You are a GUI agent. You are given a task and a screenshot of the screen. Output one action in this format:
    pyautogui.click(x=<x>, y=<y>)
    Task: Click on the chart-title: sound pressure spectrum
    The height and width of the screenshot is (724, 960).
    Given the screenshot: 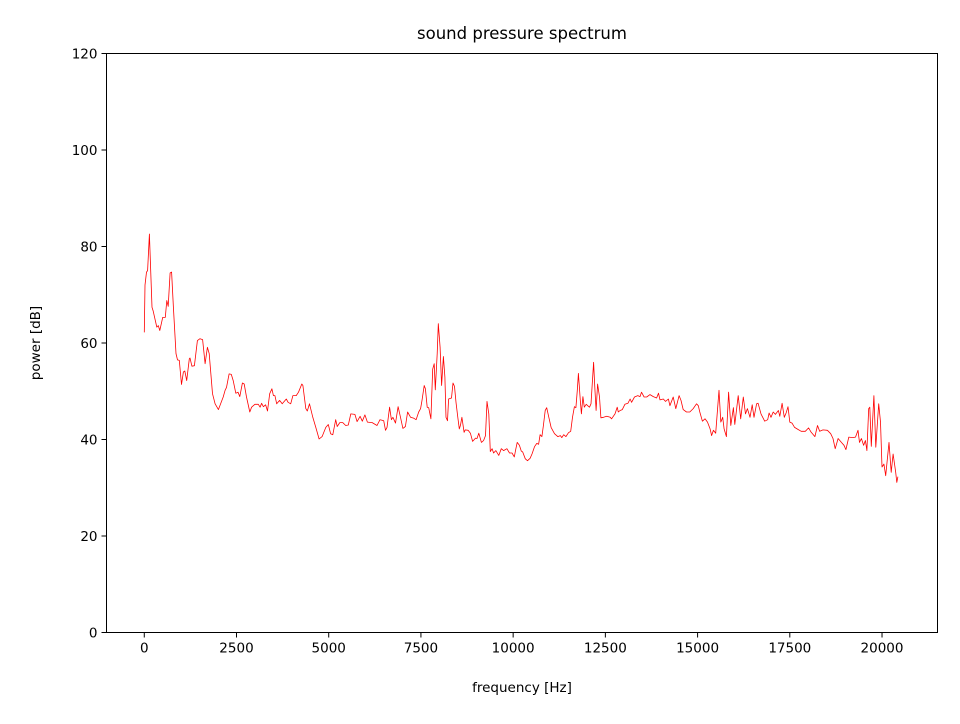 What is the action you would take?
    pyautogui.click(x=522, y=33)
    